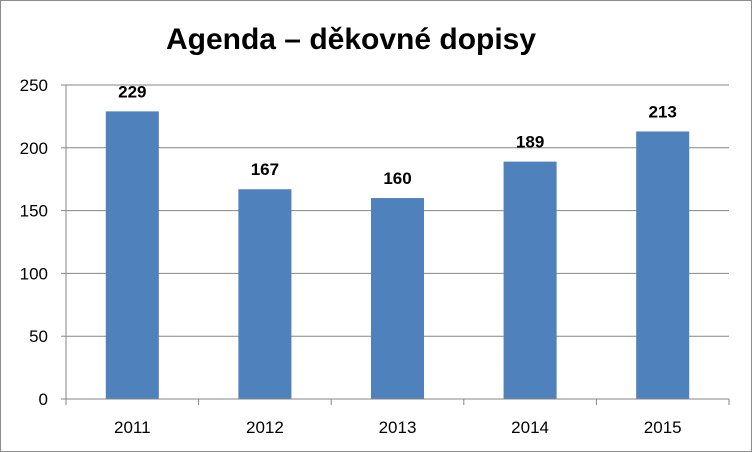 Image resolution: width=752 pixels, height=452 pixels. Describe the element at coordinates (397, 298) in the screenshot. I see `bar-2013` at that location.